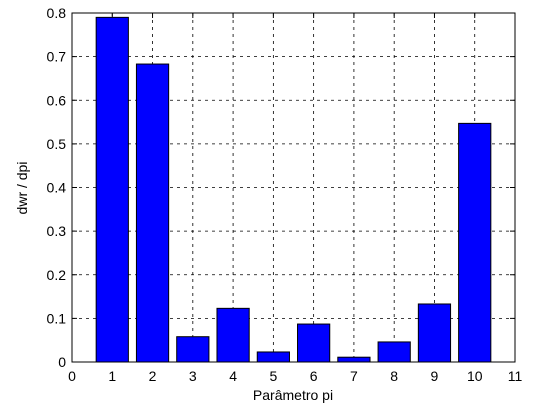  Describe the element at coordinates (233, 376) in the screenshot. I see `x-tick-label: 4` at that location.